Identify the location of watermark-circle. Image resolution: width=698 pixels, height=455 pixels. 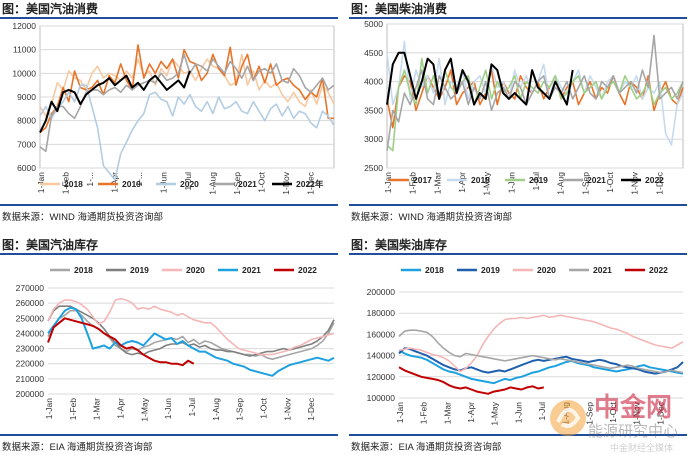
(568, 418).